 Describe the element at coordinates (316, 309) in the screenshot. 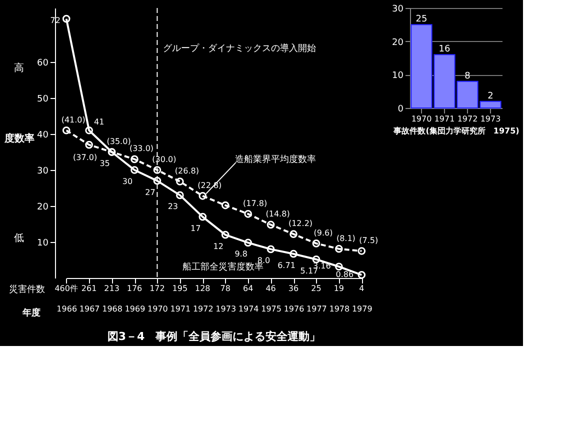

I see `x-tick-label: 1977` at that location.